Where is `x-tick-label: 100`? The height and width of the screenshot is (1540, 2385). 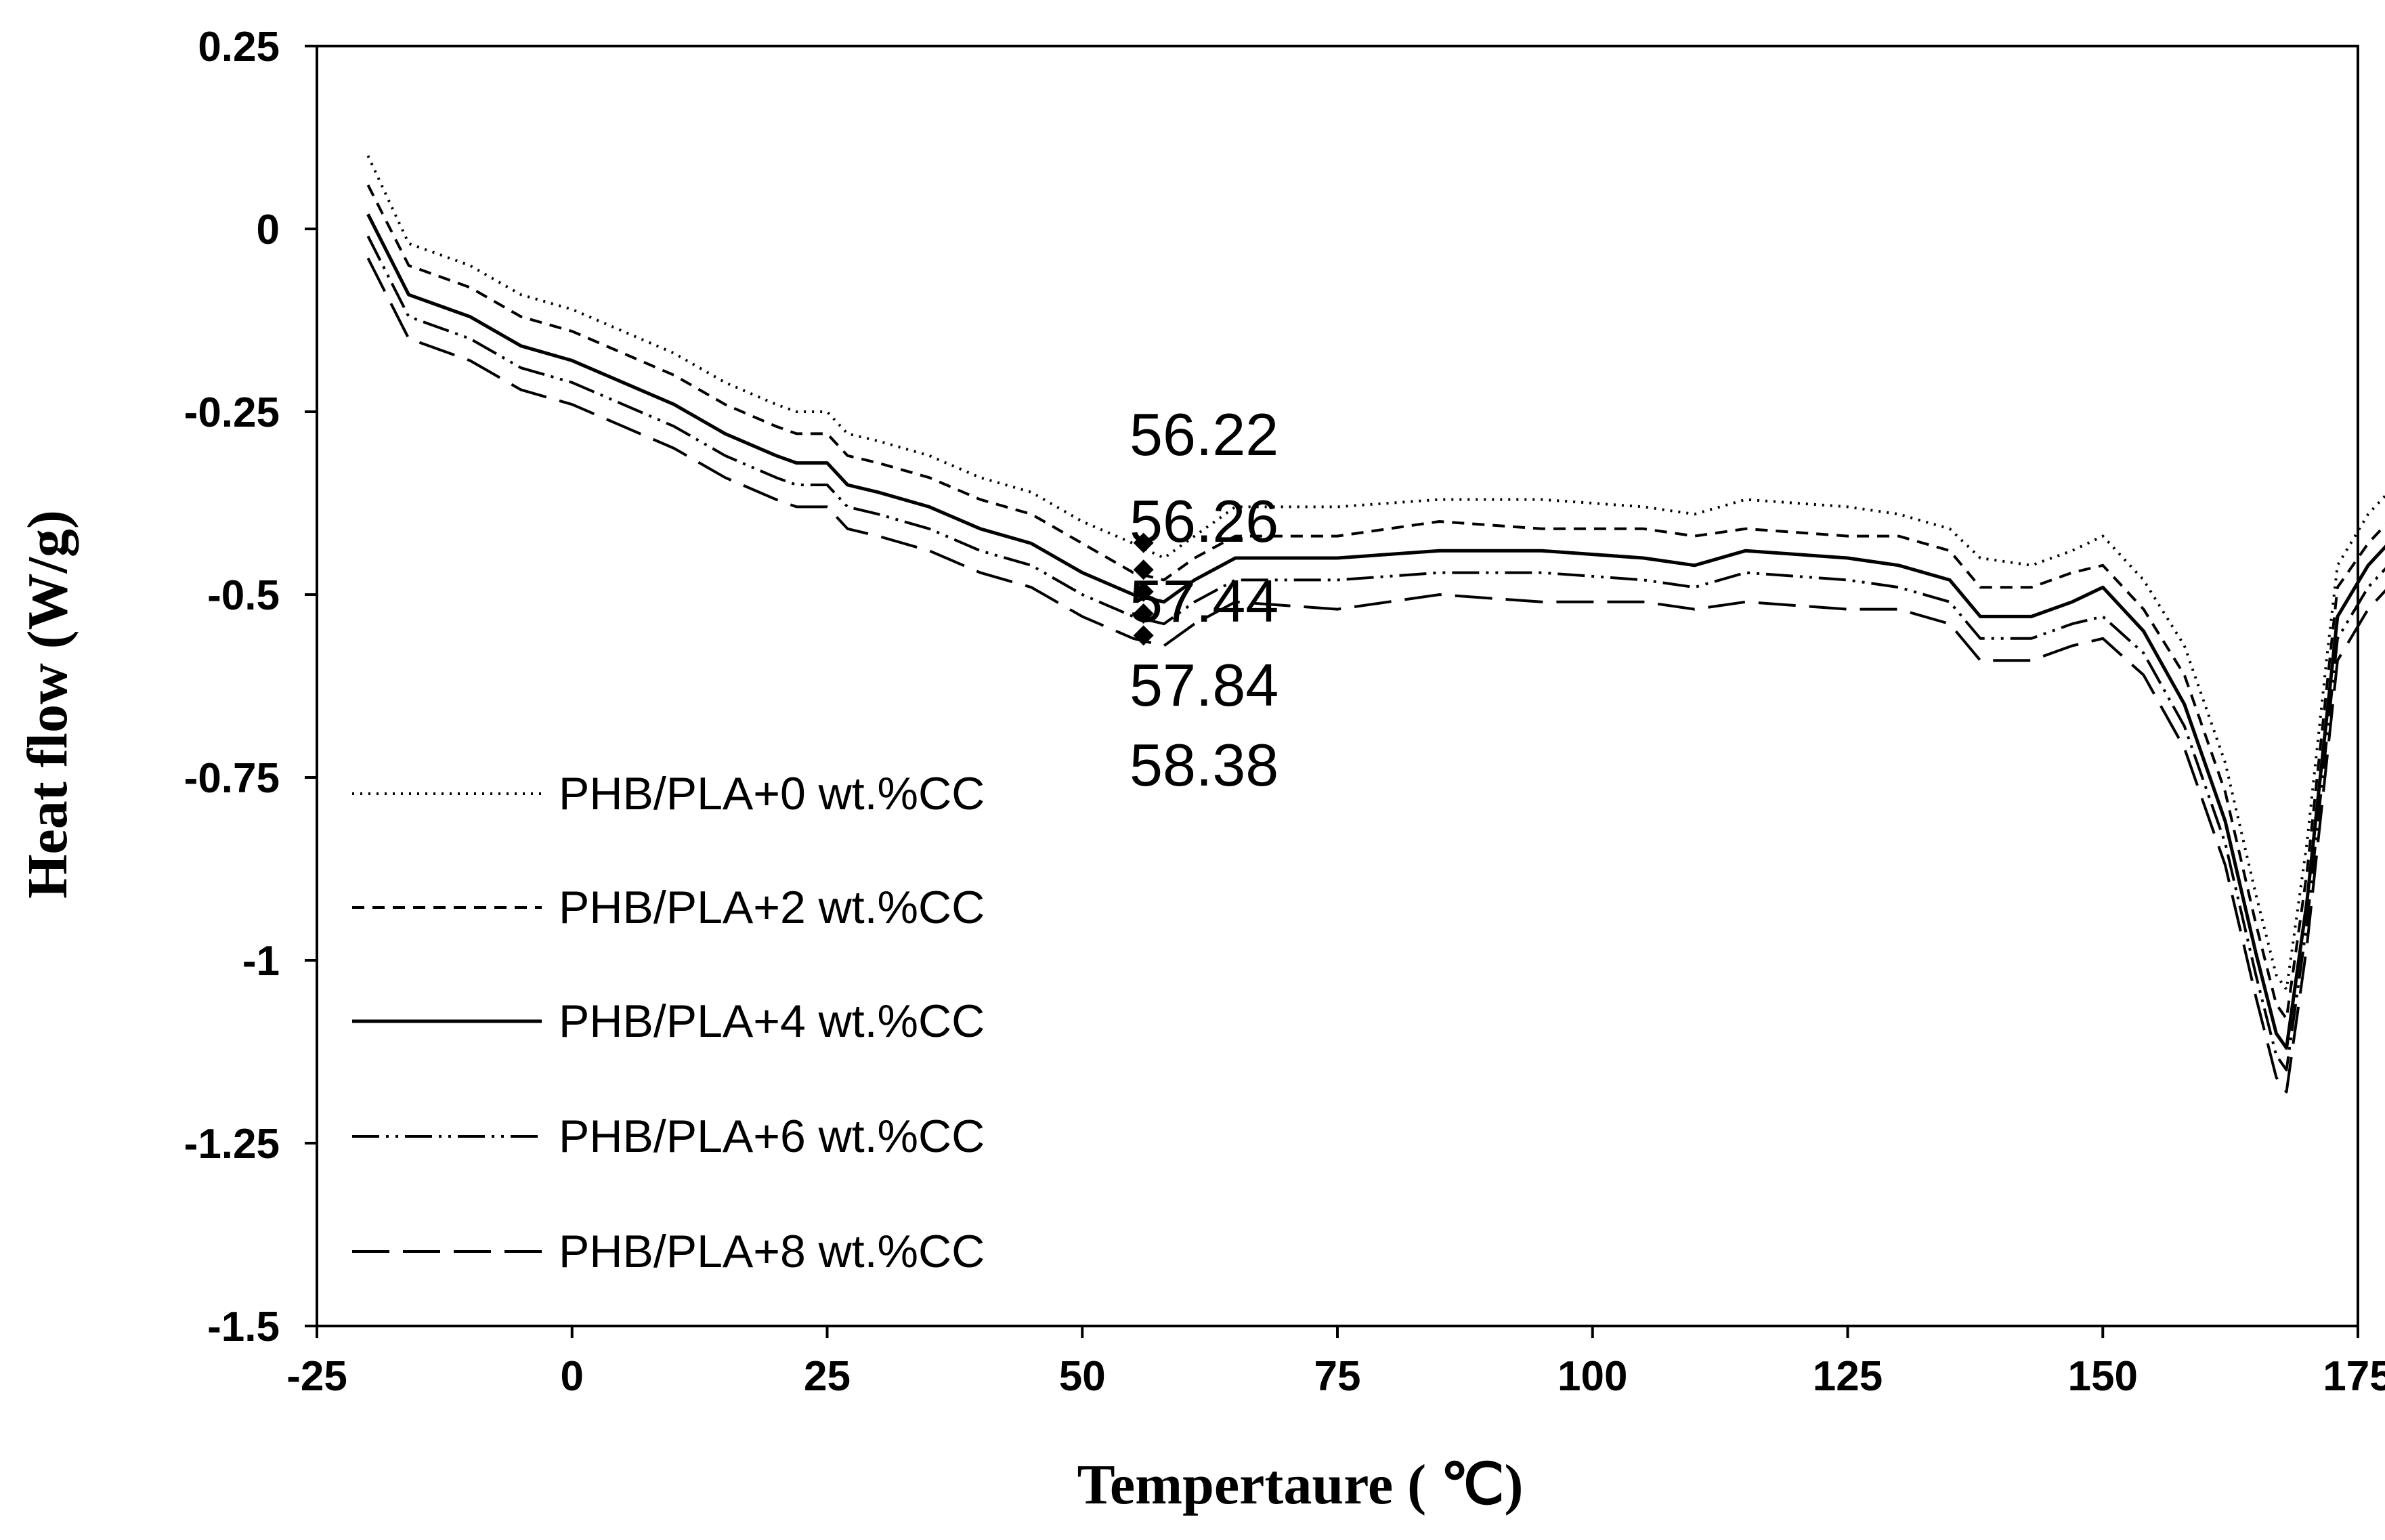 x-tick-label: 100 is located at coordinates (1592, 1376).